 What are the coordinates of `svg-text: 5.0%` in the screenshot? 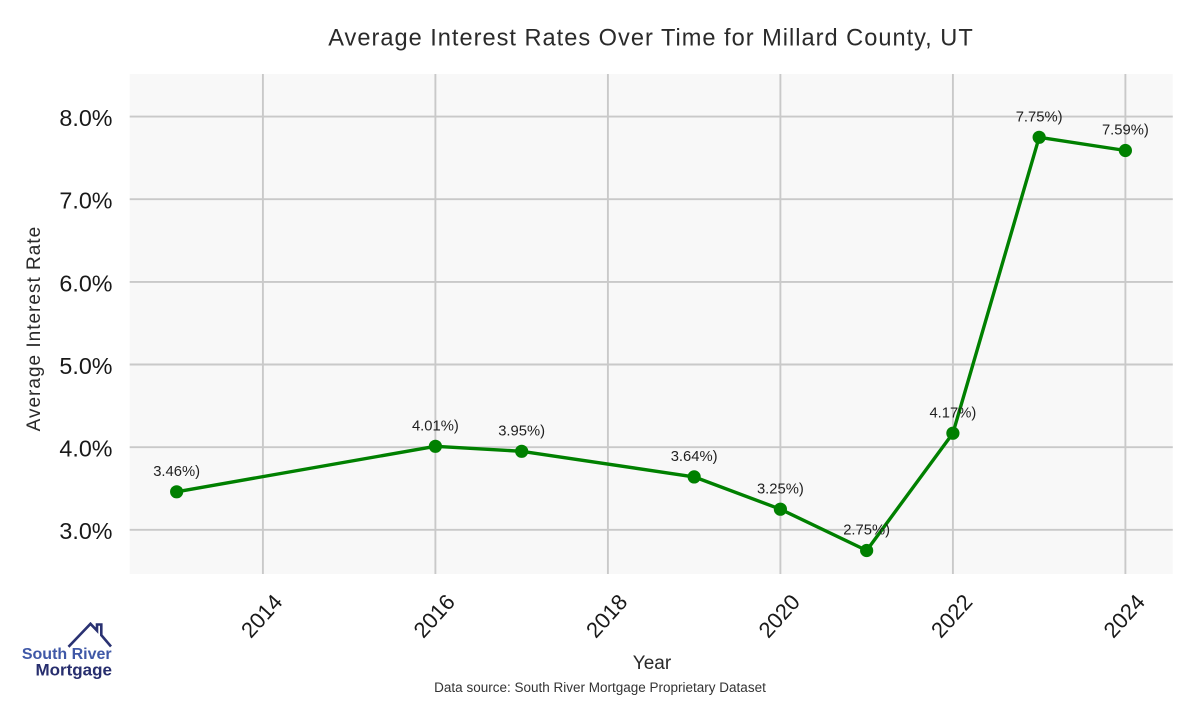 It's located at (85, 366).